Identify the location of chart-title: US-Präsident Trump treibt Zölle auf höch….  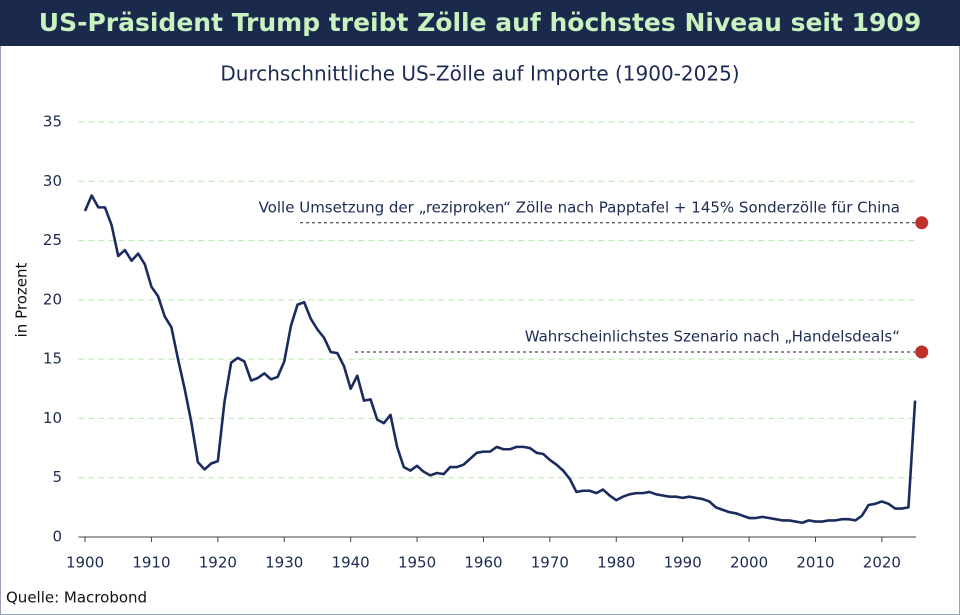
(480, 22).